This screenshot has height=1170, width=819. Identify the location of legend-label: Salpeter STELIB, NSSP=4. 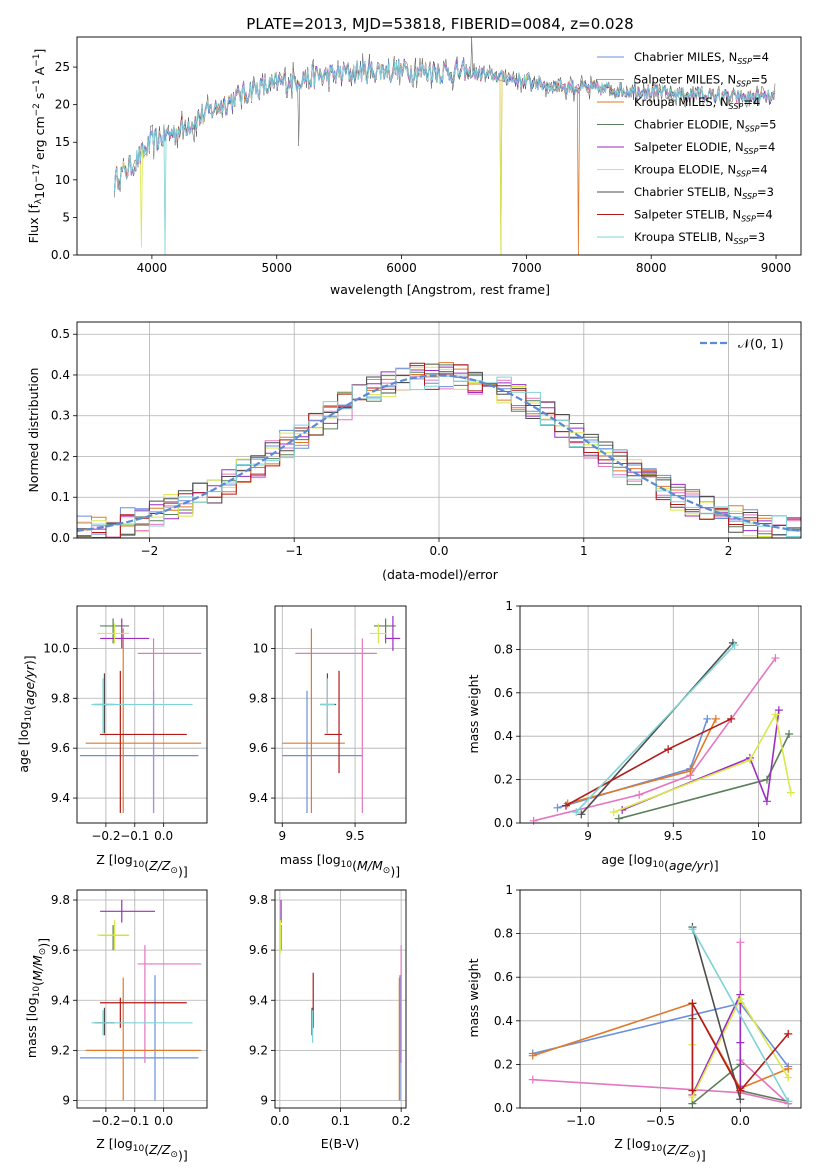
(703, 216).